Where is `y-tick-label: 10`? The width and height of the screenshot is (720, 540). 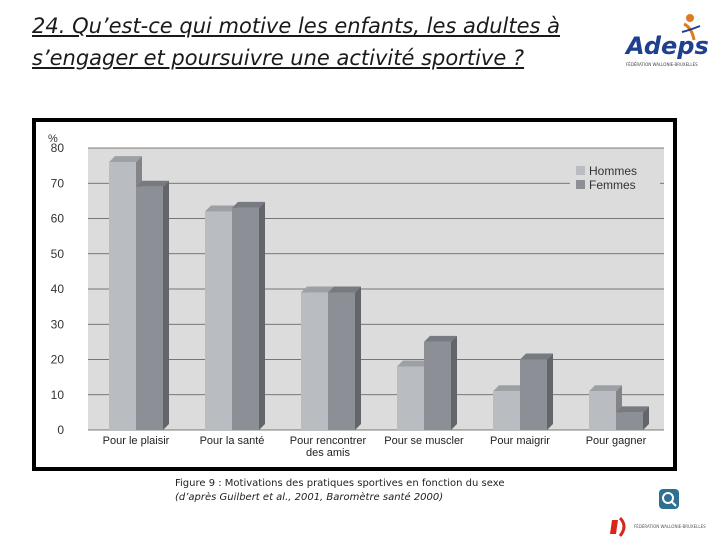
y-tick-label: 10 is located at coordinates (58, 395).